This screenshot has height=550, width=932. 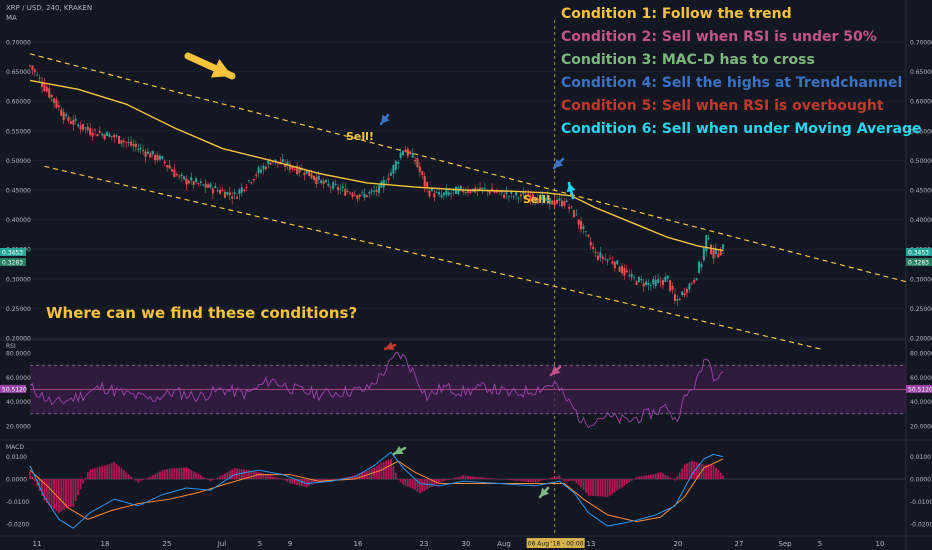 I want to click on price-tag-box, so click(x=13, y=251).